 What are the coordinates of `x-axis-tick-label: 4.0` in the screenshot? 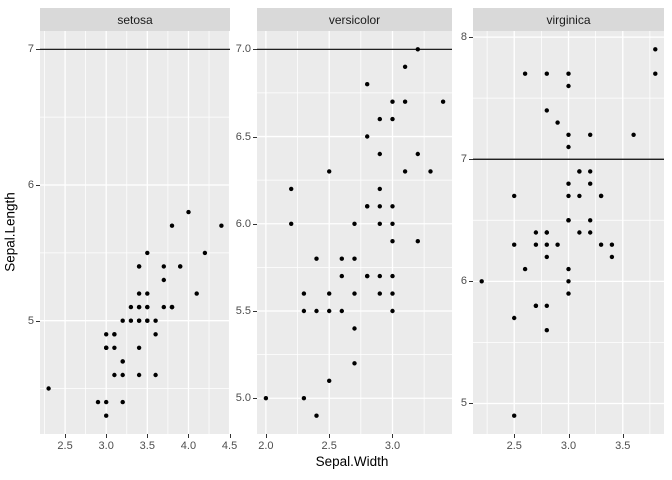 It's located at (188, 446).